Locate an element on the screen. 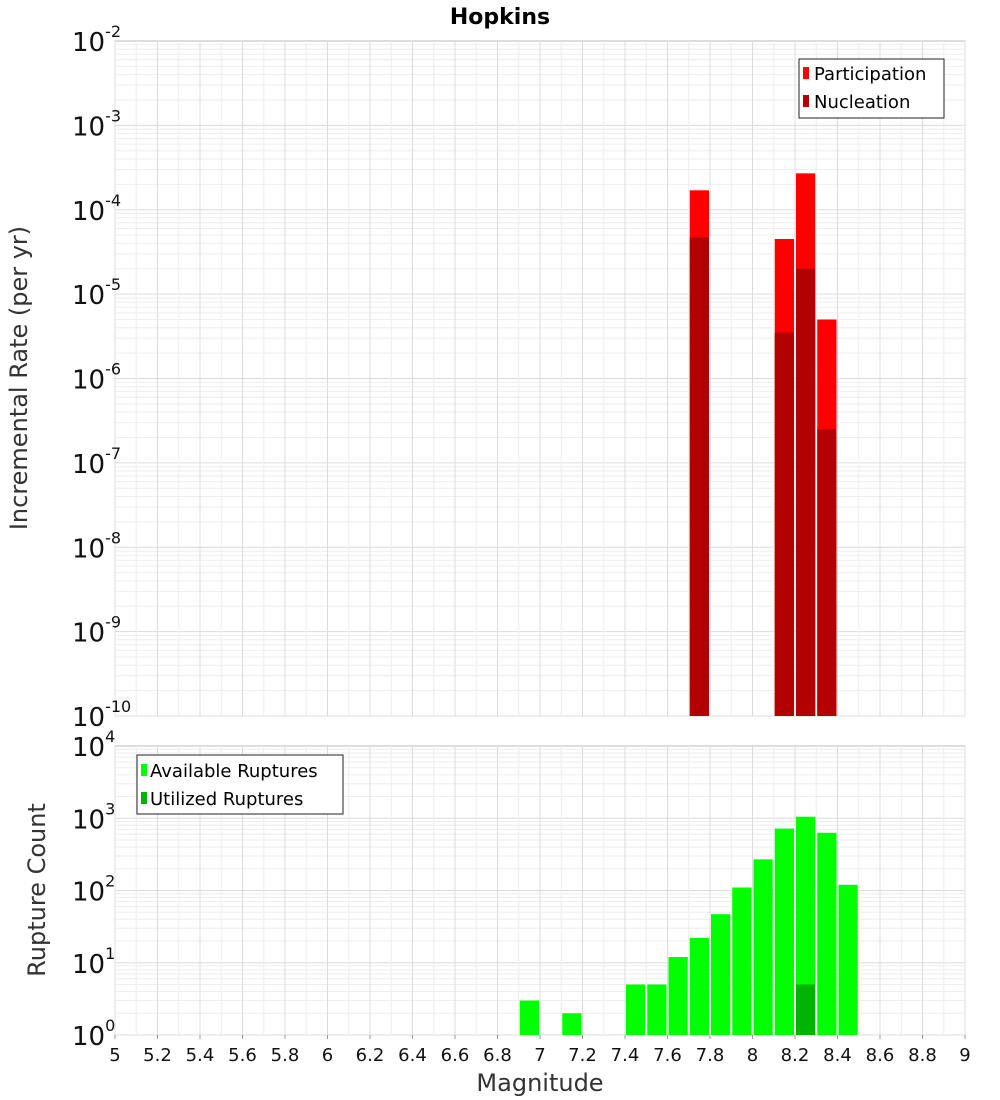 Image resolution: width=1000 pixels, height=1100 pixels. bottom-bars is located at coordinates (688, 925).